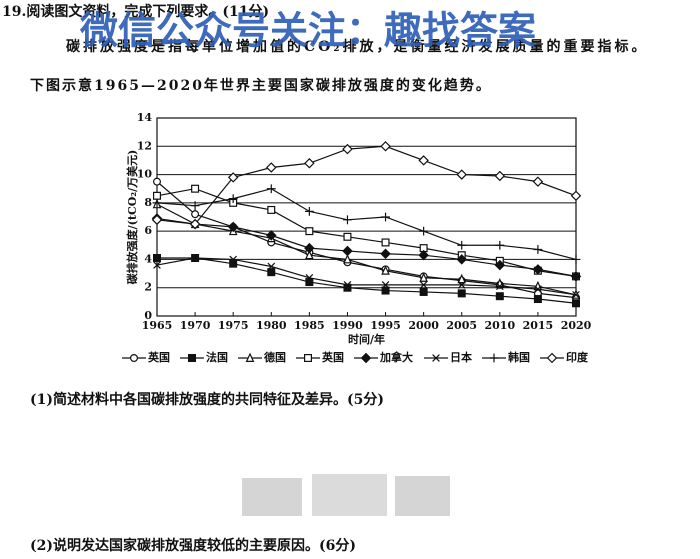 This screenshot has width=700, height=559. I want to click on x-axis-label: 时间/年, so click(366, 339).